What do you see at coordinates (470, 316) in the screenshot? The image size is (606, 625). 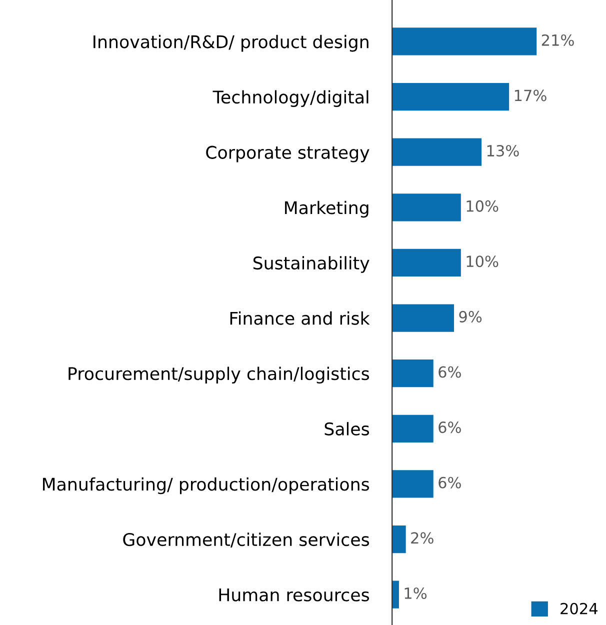 I see `data-label: 9%` at bounding box center [470, 316].